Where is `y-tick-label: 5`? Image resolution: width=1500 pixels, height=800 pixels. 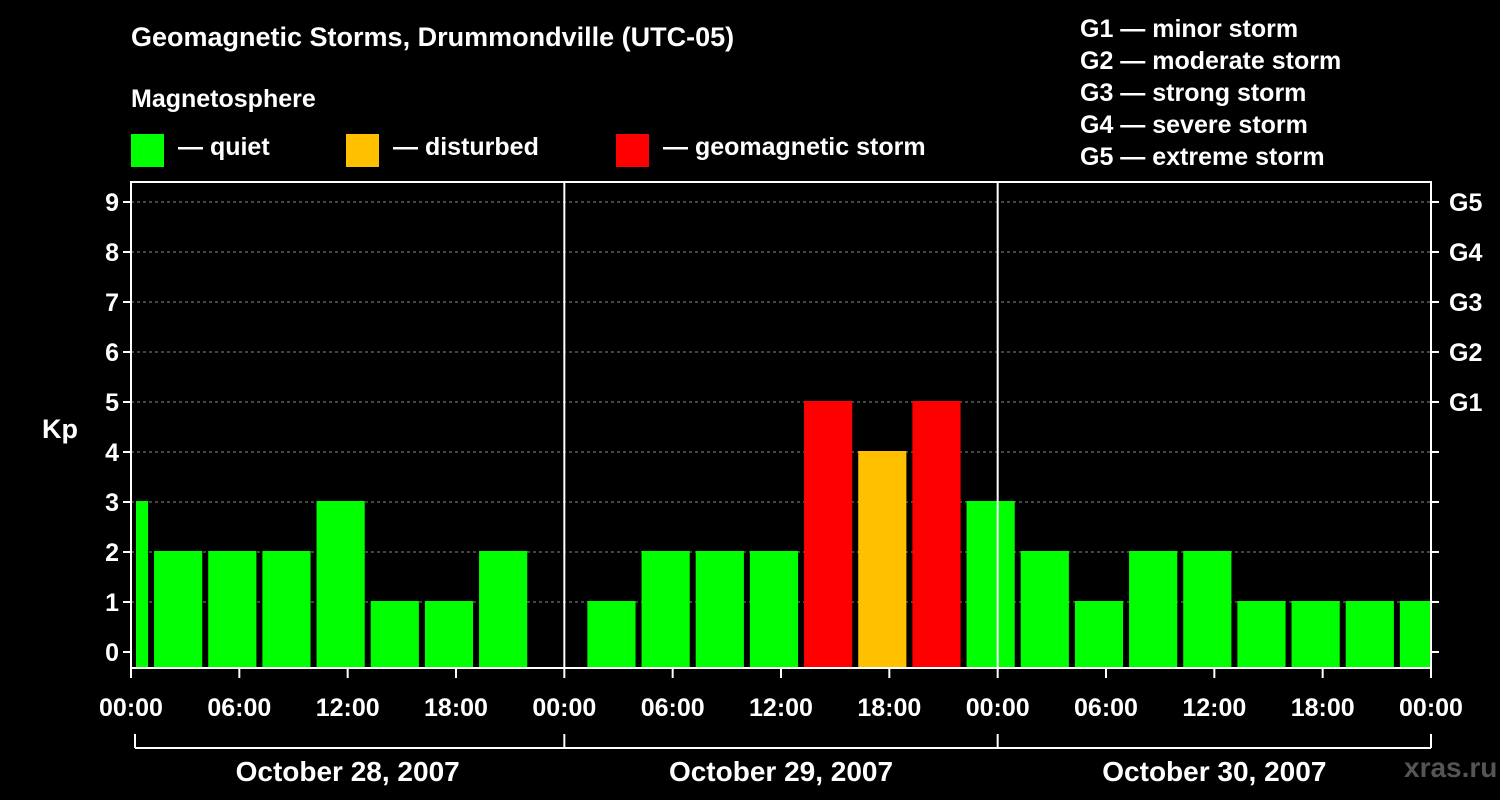
y-tick-label: 5 is located at coordinates (112, 403).